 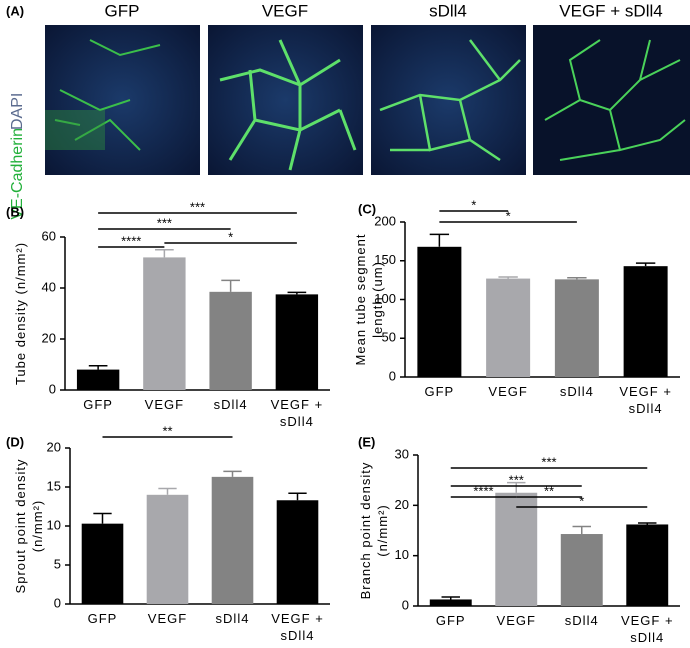 I want to click on y-axis-label: Tube density (n/mm²), so click(x=20, y=313).